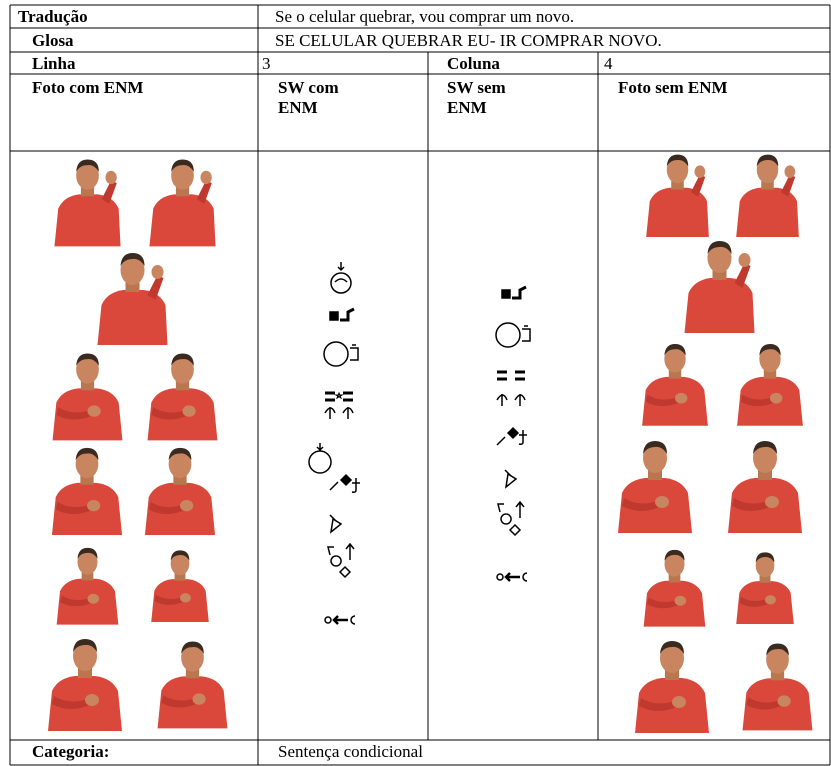 This screenshot has height=766, width=831. I want to click on column-header: Foto sem ENM, so click(673, 87).